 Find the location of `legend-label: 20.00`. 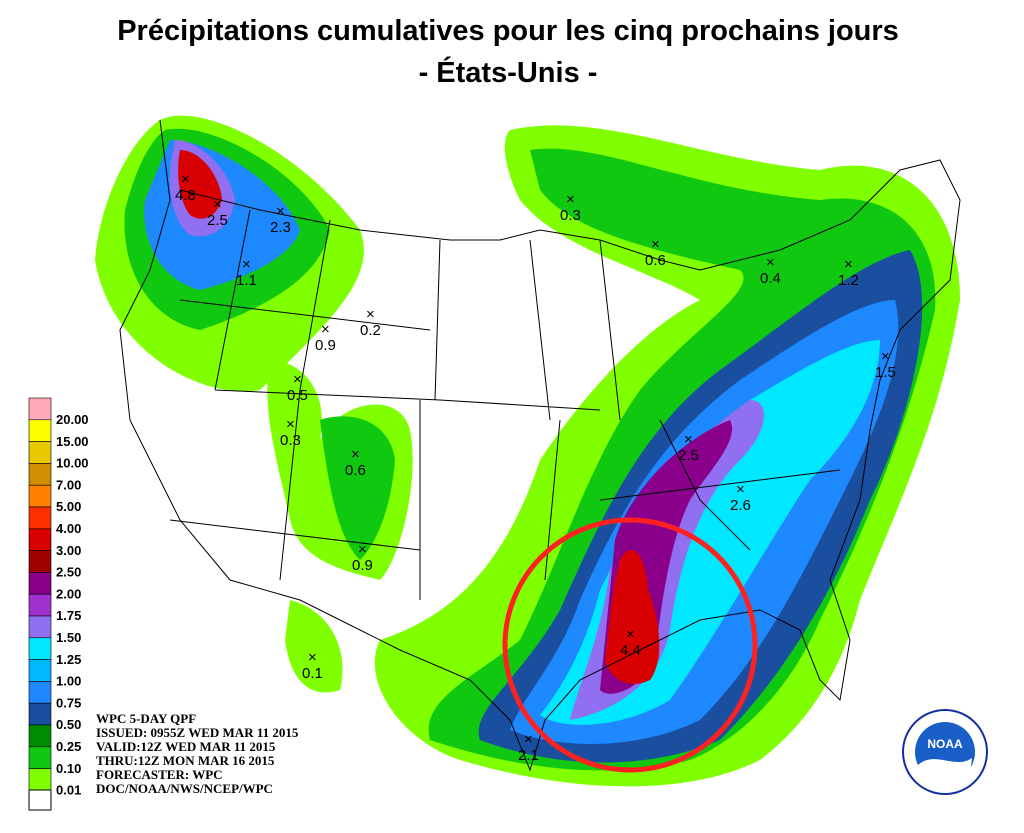

legend-label: 20.00 is located at coordinates (72, 419).